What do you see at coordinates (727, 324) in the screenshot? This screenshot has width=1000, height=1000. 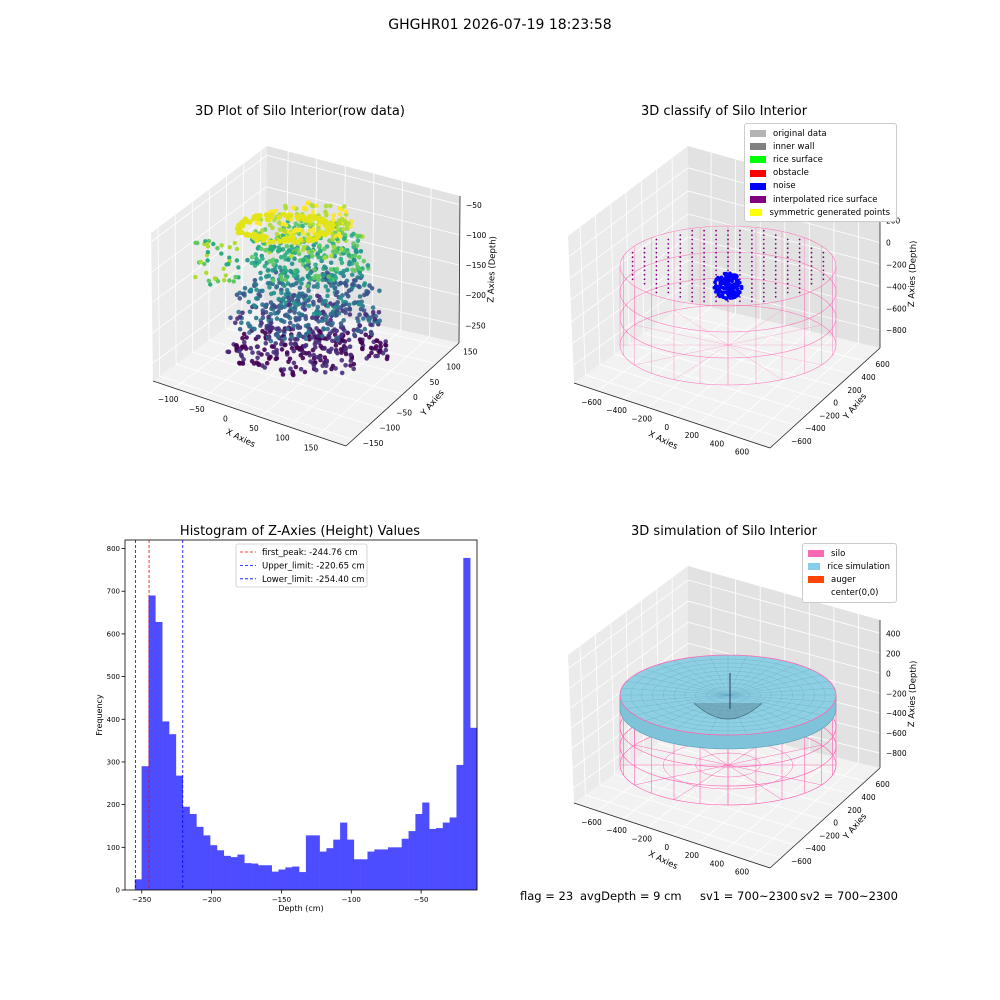 I see `grid-line-z` at bounding box center [727, 324].